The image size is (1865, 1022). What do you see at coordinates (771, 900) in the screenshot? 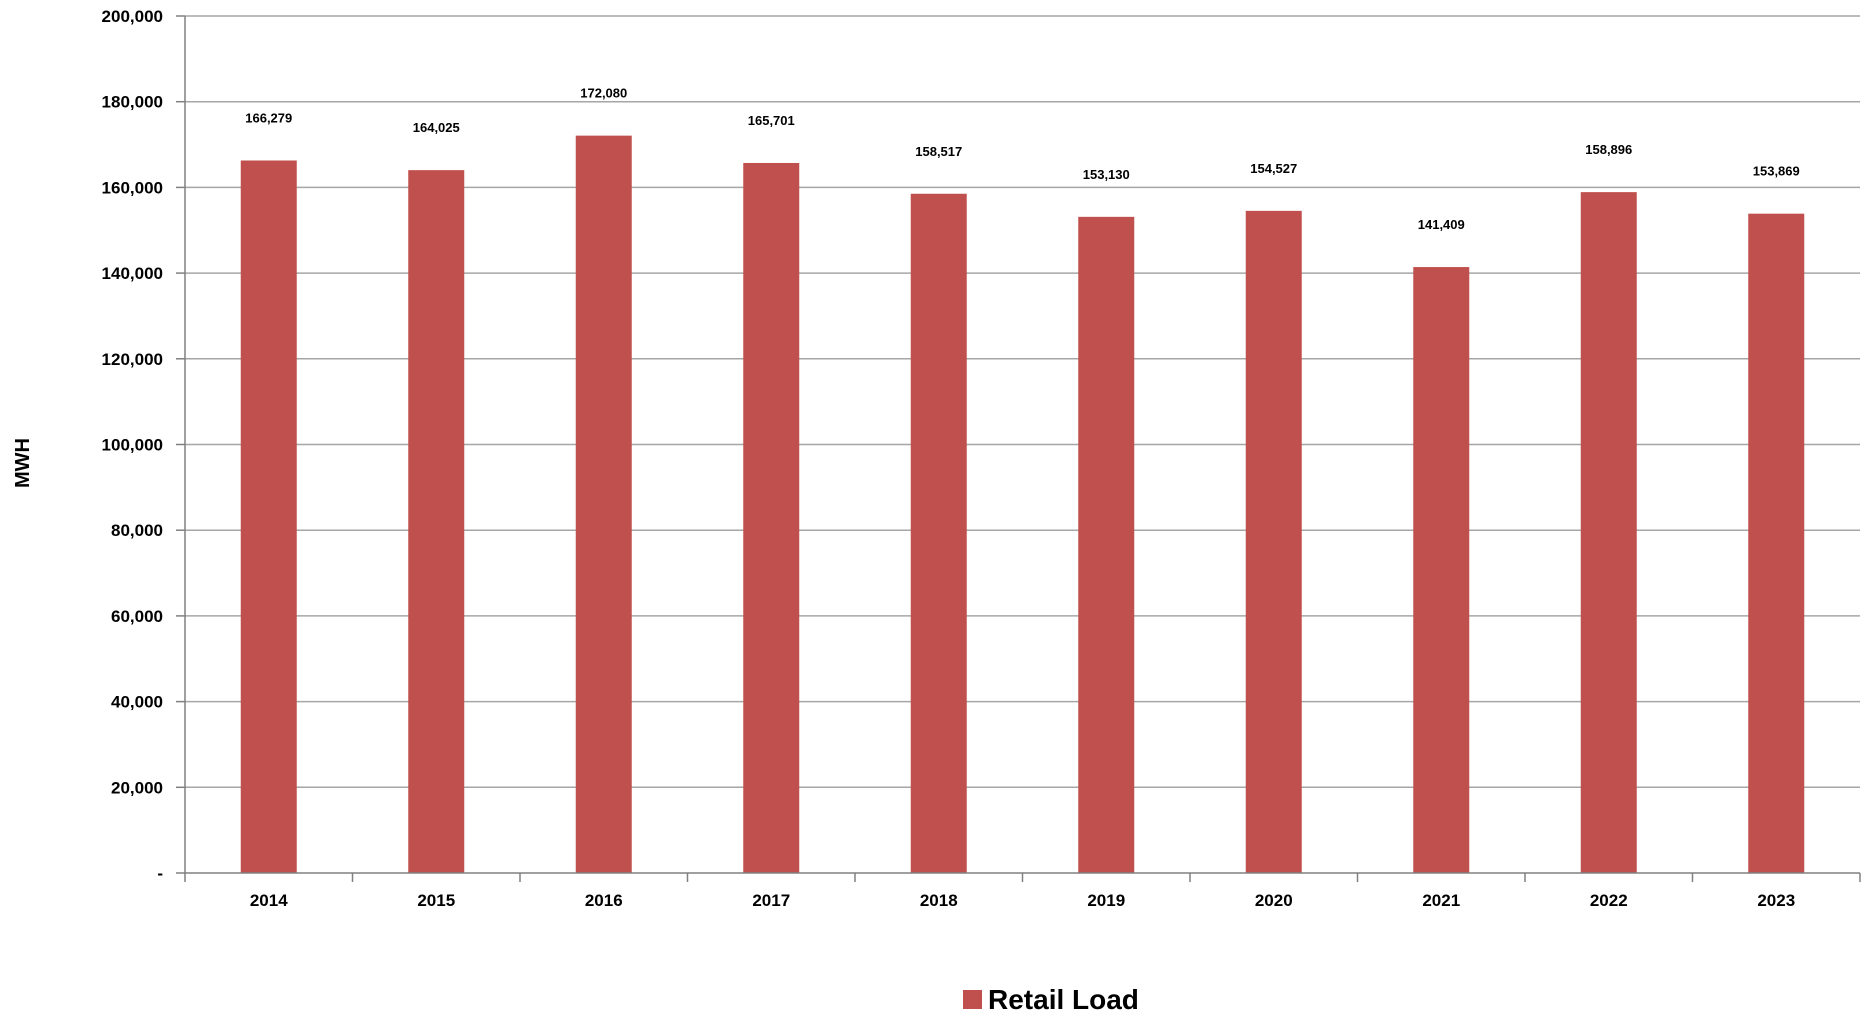
I see `x-tick-label-2017: 2017` at bounding box center [771, 900].